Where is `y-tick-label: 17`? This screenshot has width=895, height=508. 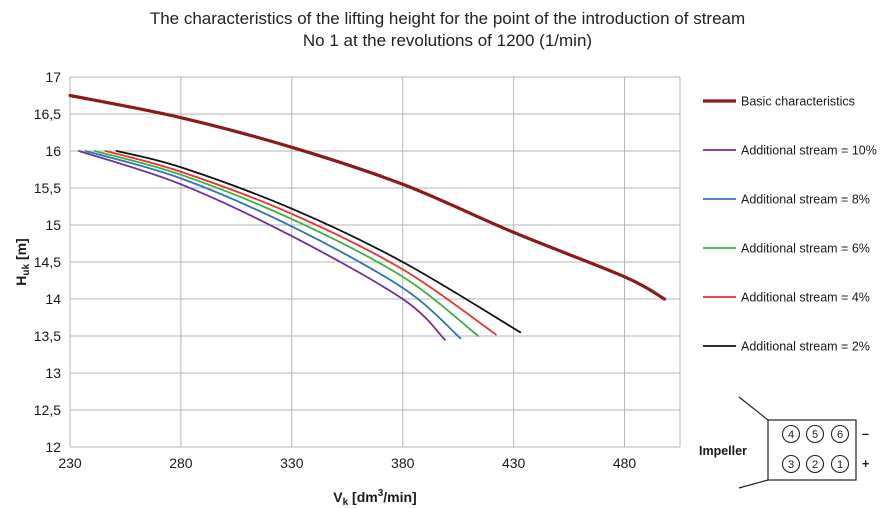
y-tick-label: 17 is located at coordinates (53, 77).